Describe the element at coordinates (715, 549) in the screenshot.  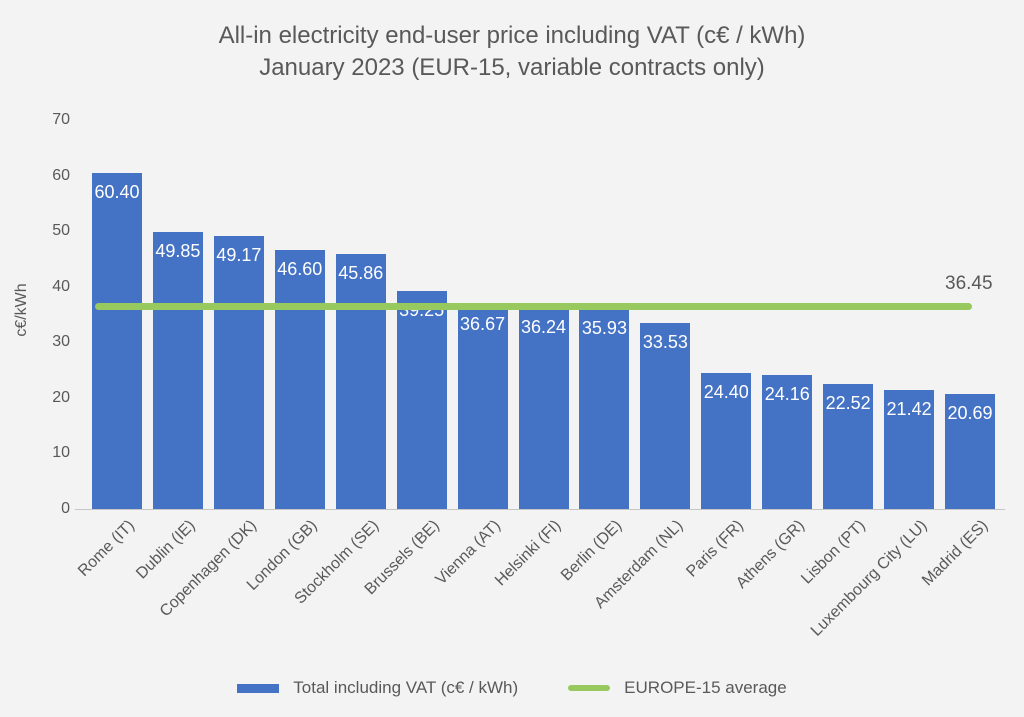
I see `x-axis-label: Paris (FR)` at that location.